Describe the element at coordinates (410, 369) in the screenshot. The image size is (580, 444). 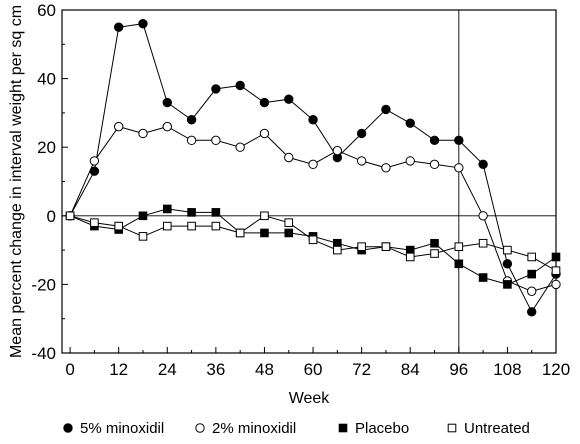
I see `x-tick-label: 84` at that location.